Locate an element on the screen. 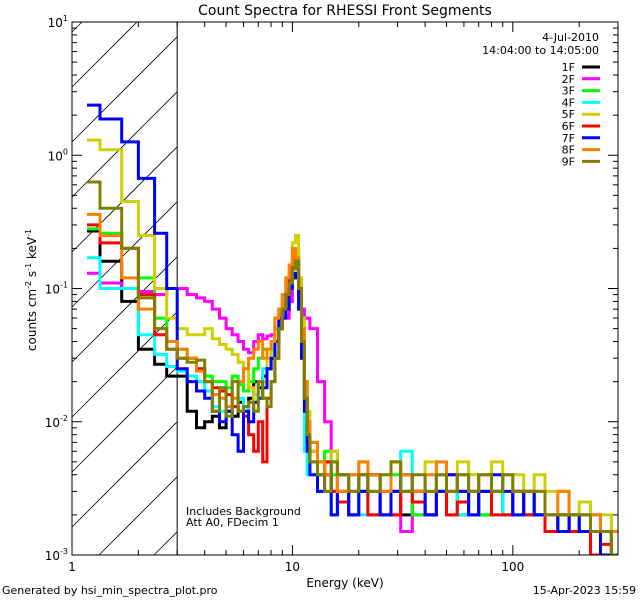  y-tick-label: 10⁻¹ is located at coordinates (56, 289).